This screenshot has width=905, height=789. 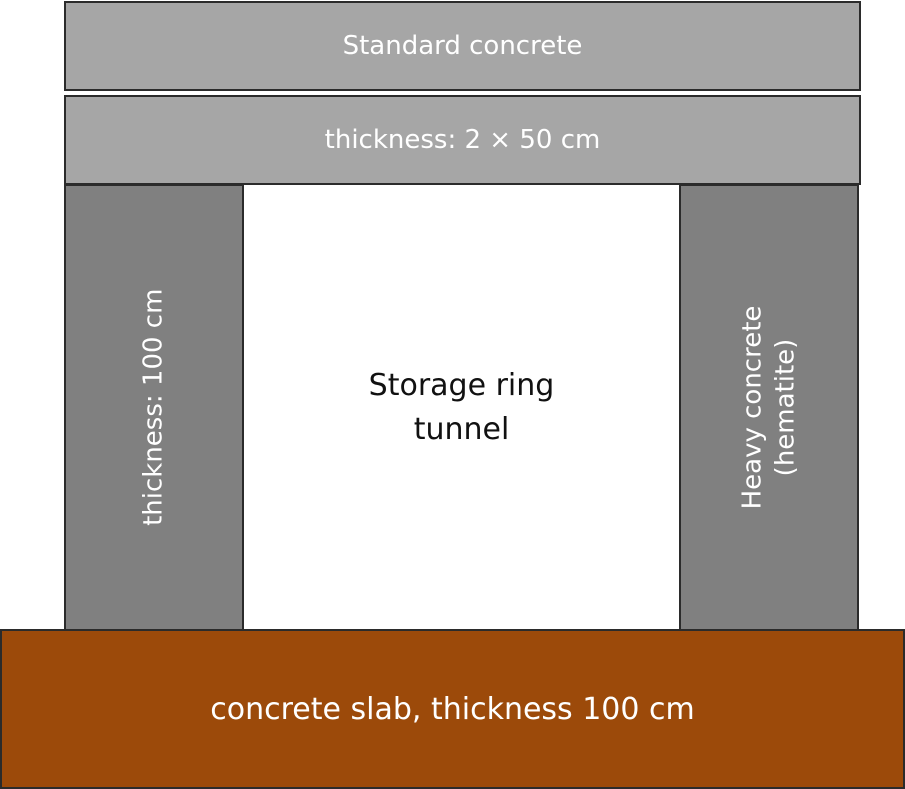 What do you see at coordinates (461, 385) in the screenshot?
I see `tunnel-label-line1: Storage ring` at bounding box center [461, 385].